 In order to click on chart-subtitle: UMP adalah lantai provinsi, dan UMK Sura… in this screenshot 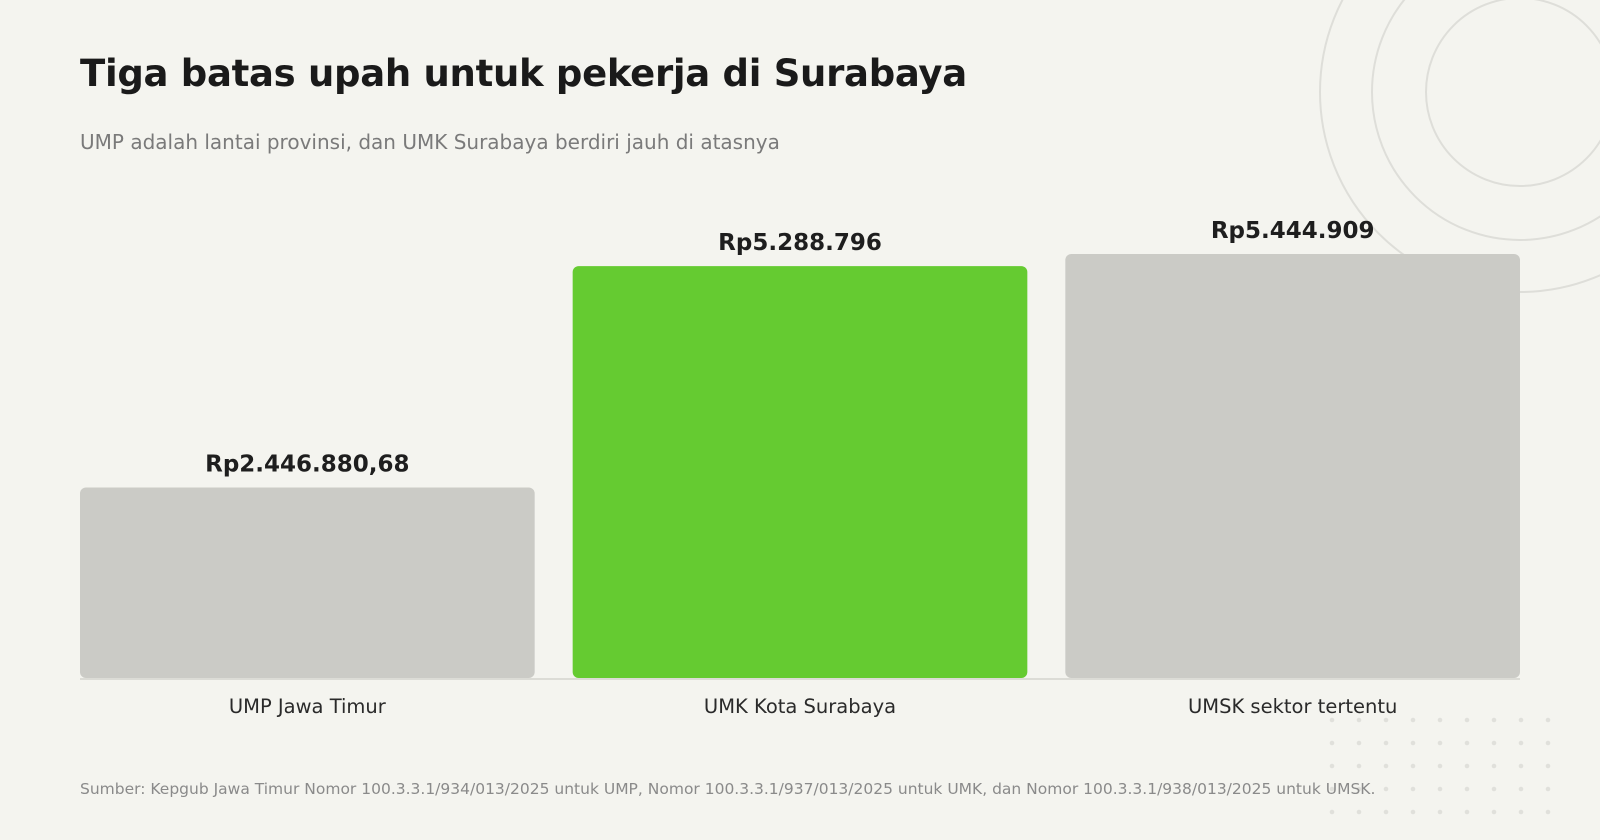, I will do `click(430, 142)`.